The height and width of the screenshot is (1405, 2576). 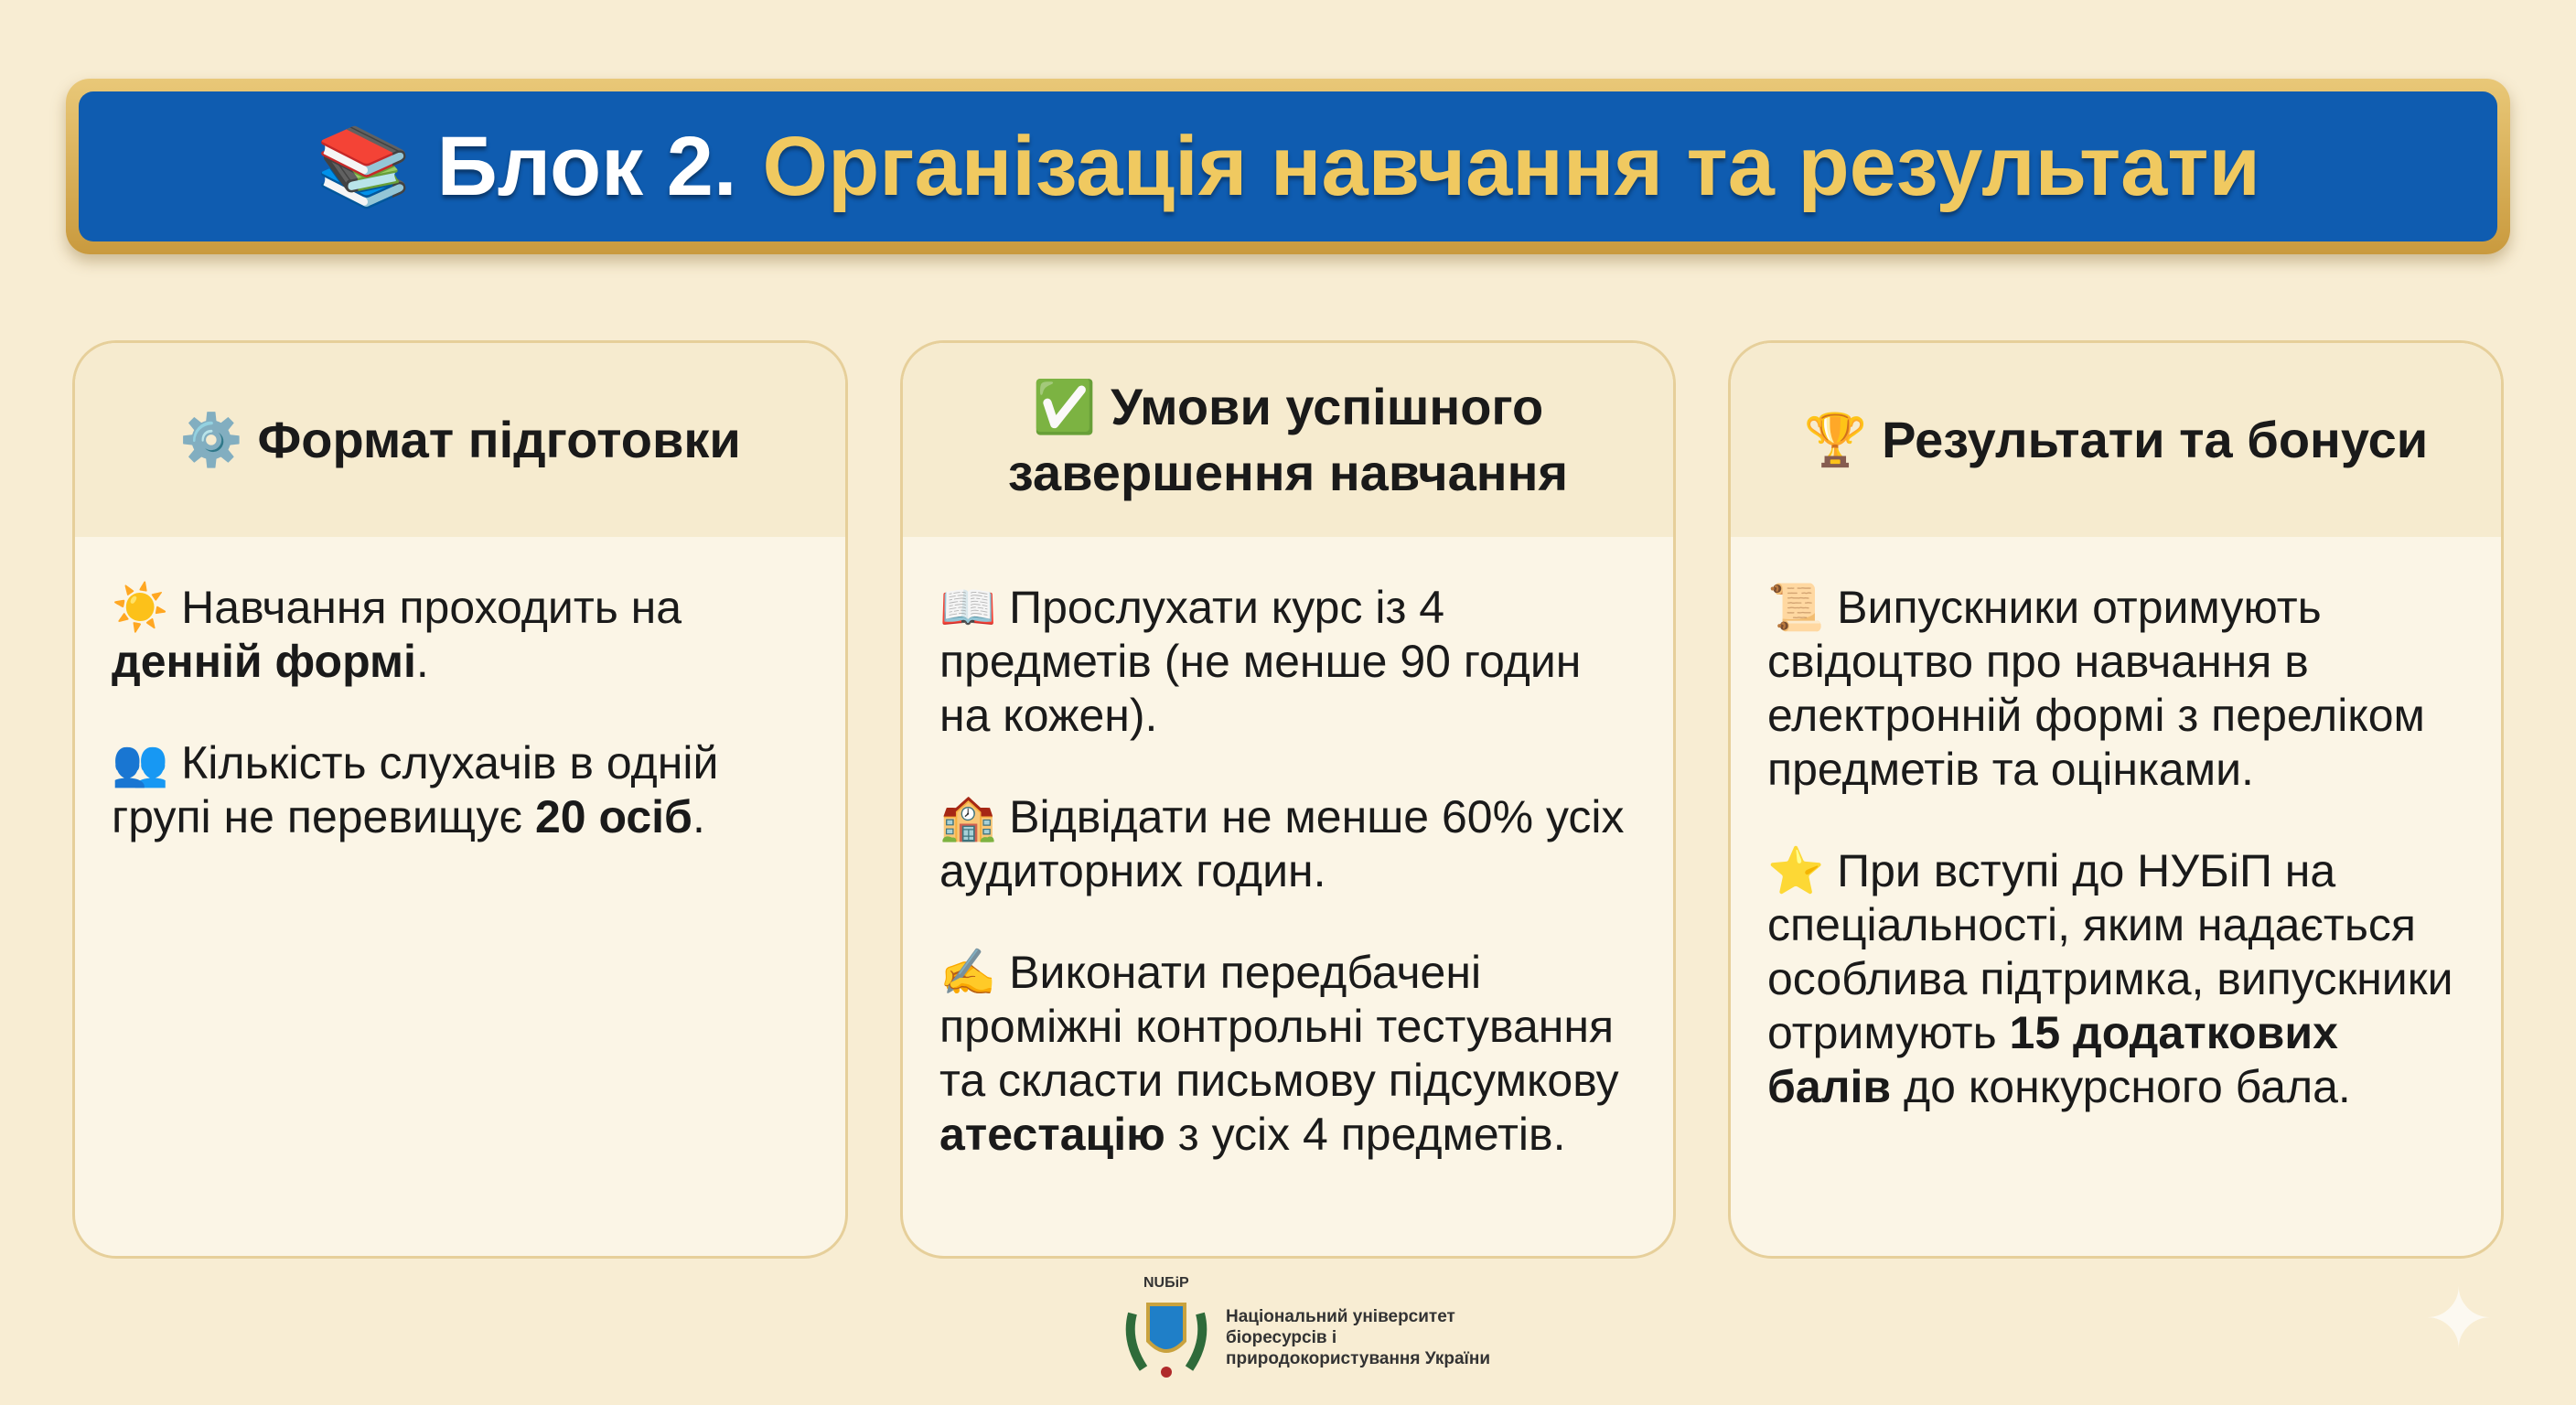 What do you see at coordinates (2459, 1320) in the screenshot?
I see `sparkle-icon: ✦` at bounding box center [2459, 1320].